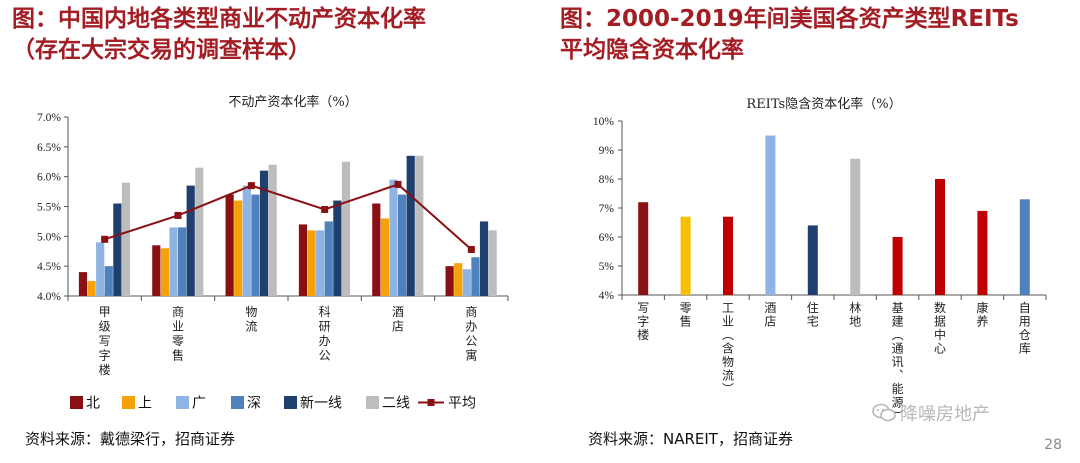  Describe the element at coordinates (219, 35) in the screenshot. I see `left-chart-heading: 图：中国内地各类型商业不动产资本化率 （存在大宗交易的调查样本）` at that location.